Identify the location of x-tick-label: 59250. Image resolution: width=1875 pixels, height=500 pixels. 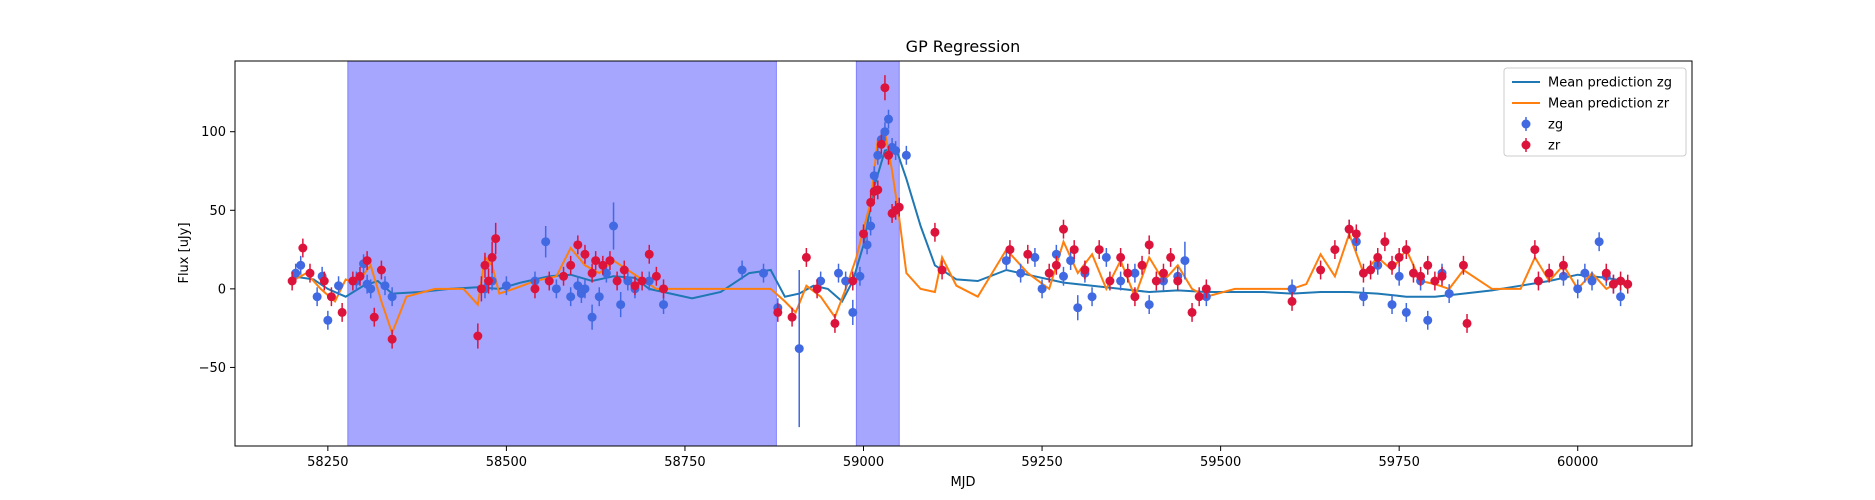
(1041, 462).